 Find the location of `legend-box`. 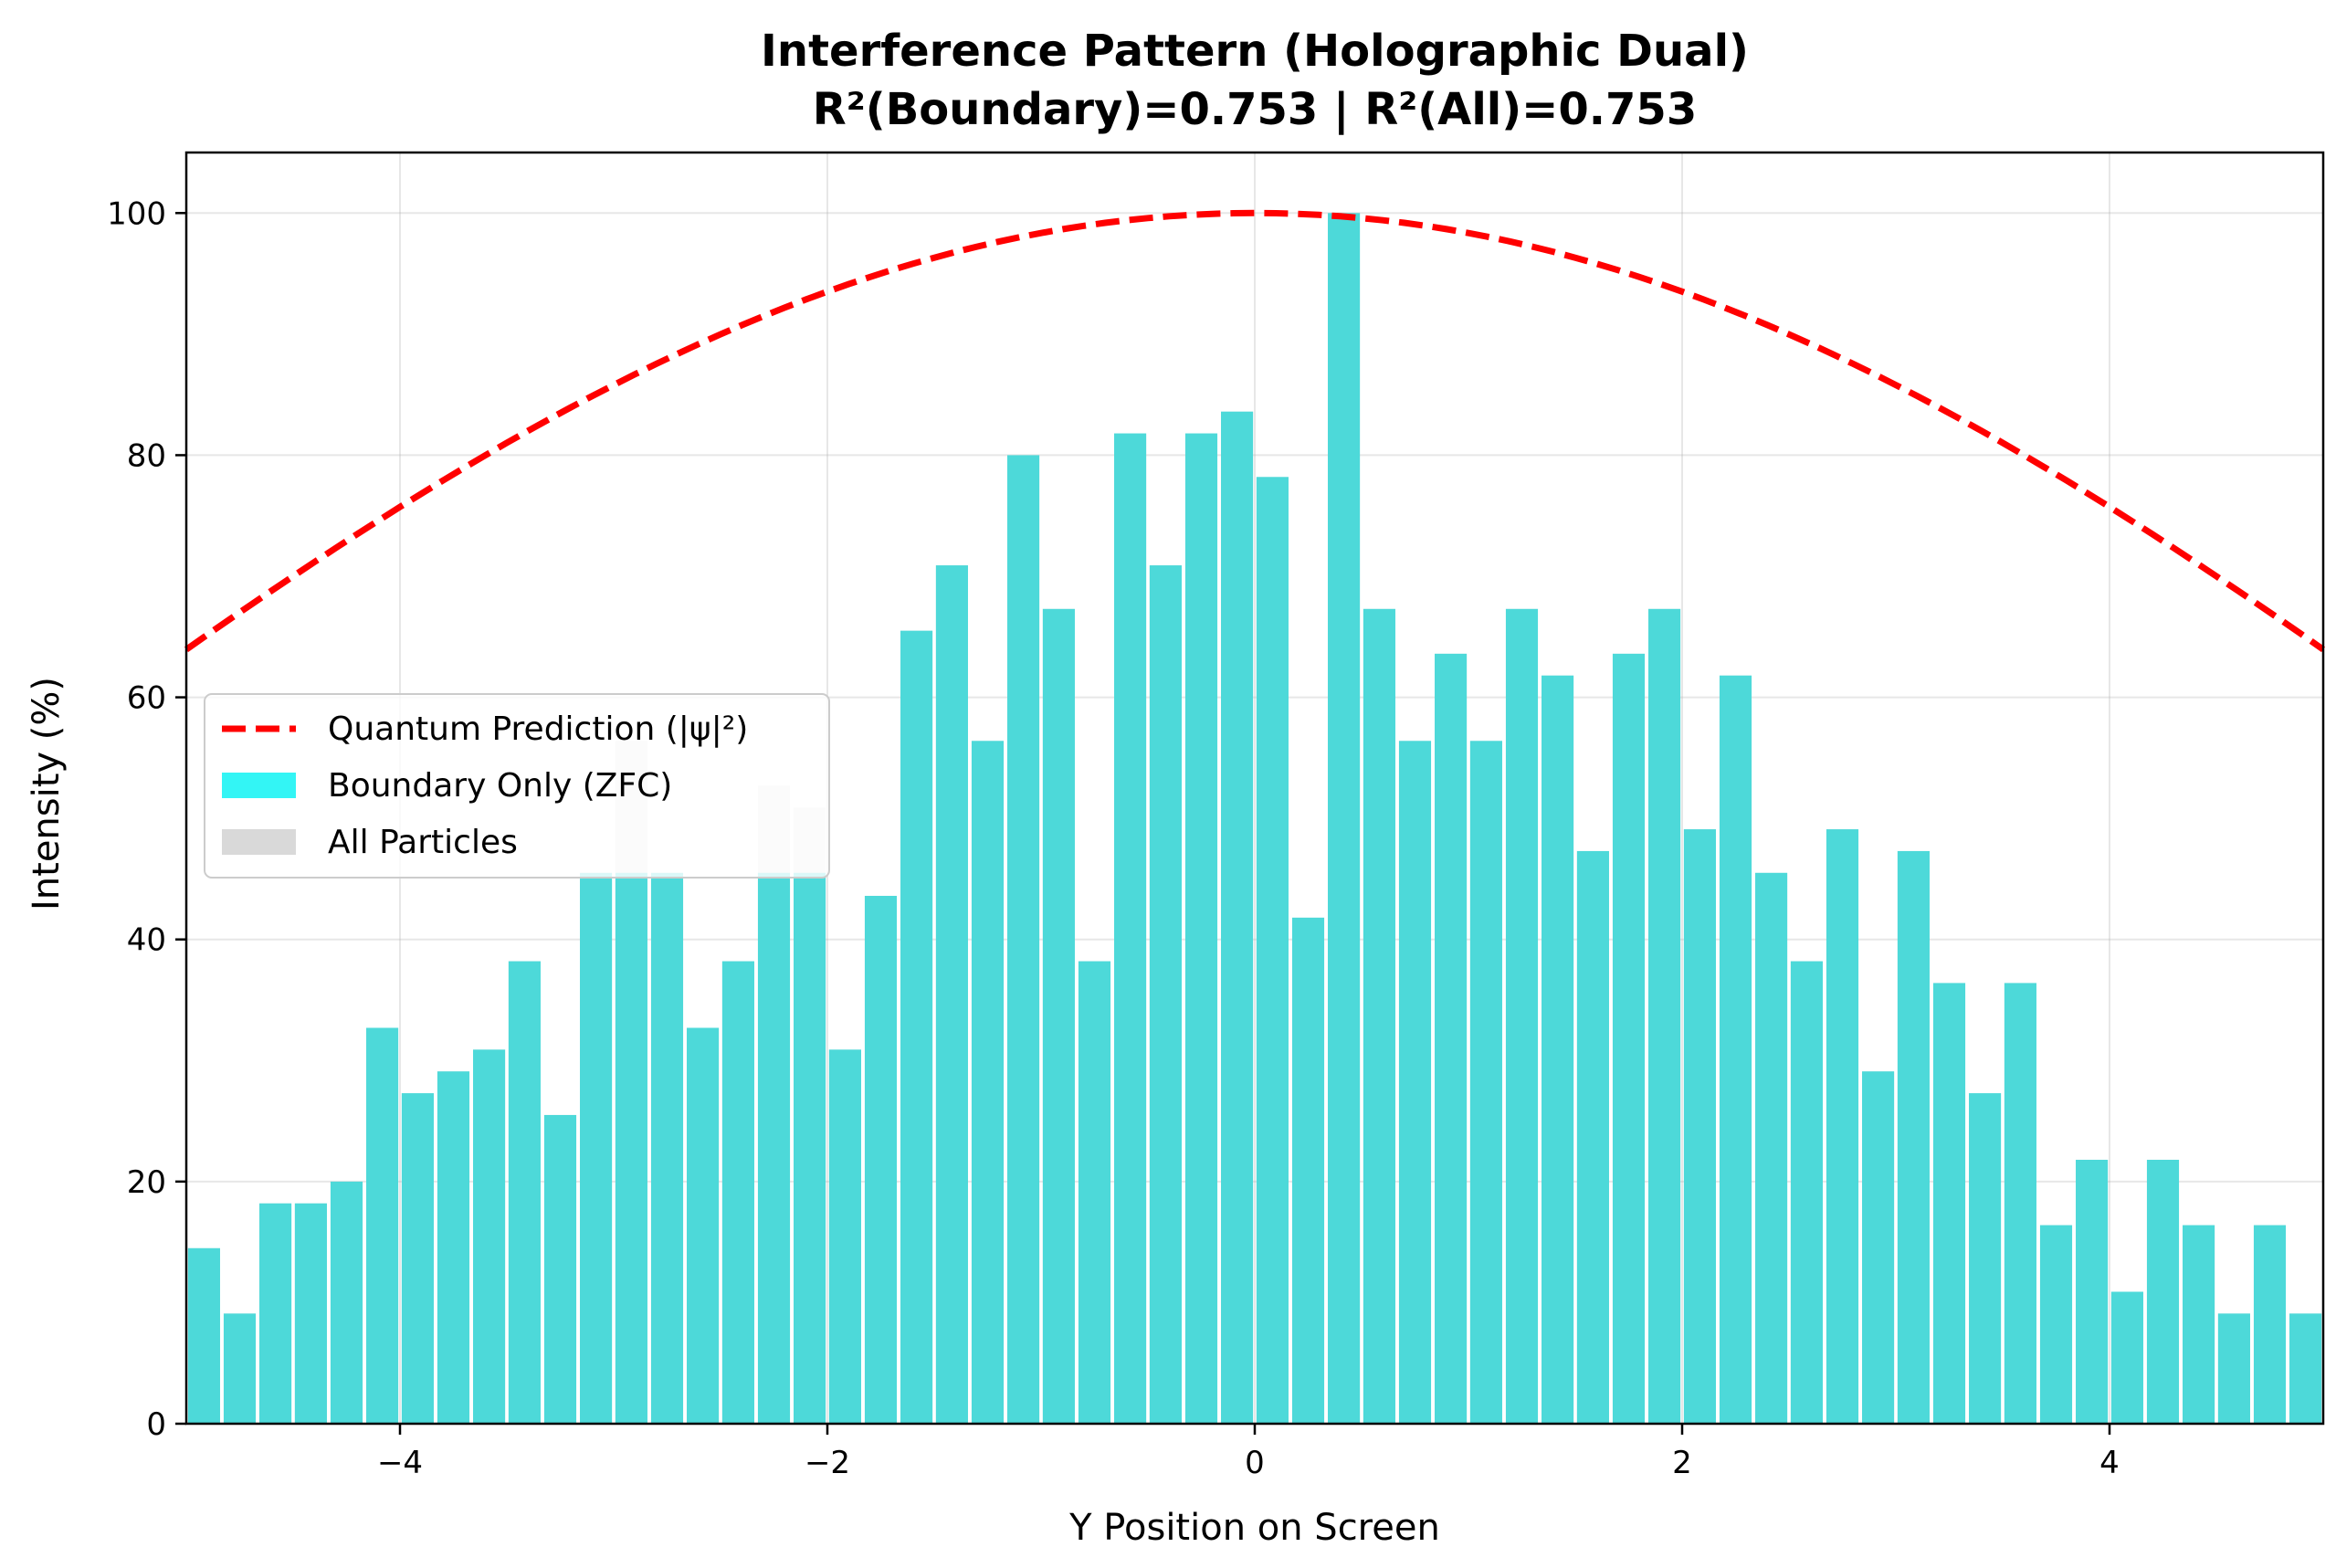

legend-box is located at coordinates (517, 786).